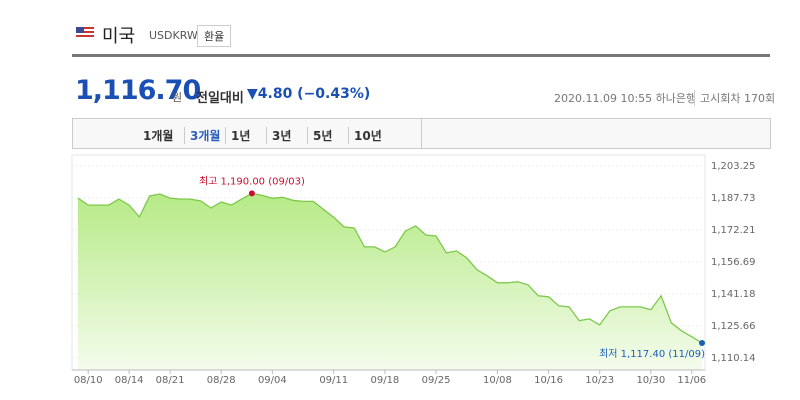 The height and width of the screenshot is (400, 800). What do you see at coordinates (691, 380) in the screenshot?
I see `x-tick-label: 11/06` at bounding box center [691, 380].